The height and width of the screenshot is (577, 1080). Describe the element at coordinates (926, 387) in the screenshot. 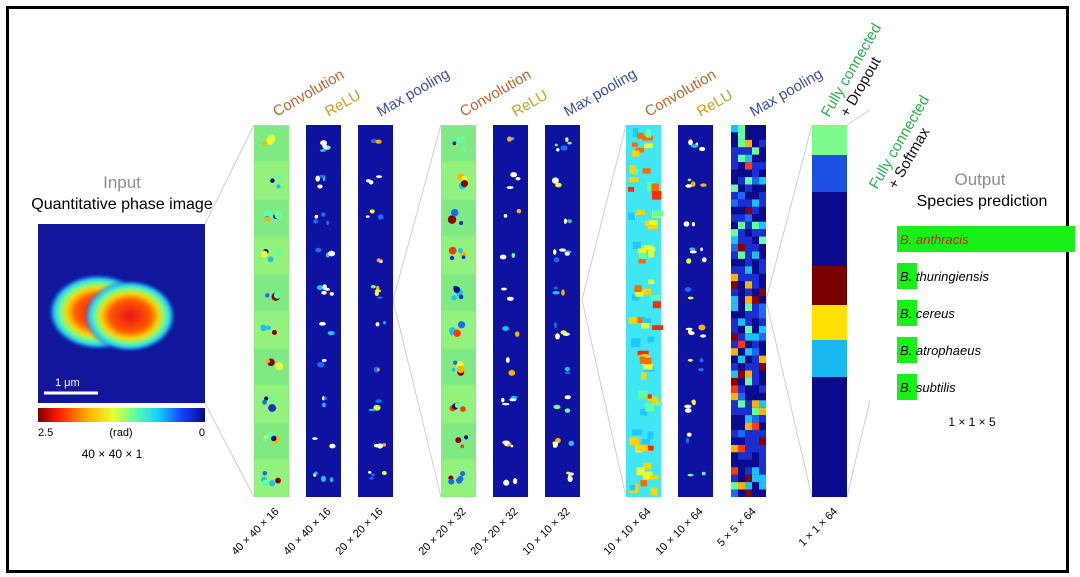

I see `prediction-5: B. subtilis` at that location.